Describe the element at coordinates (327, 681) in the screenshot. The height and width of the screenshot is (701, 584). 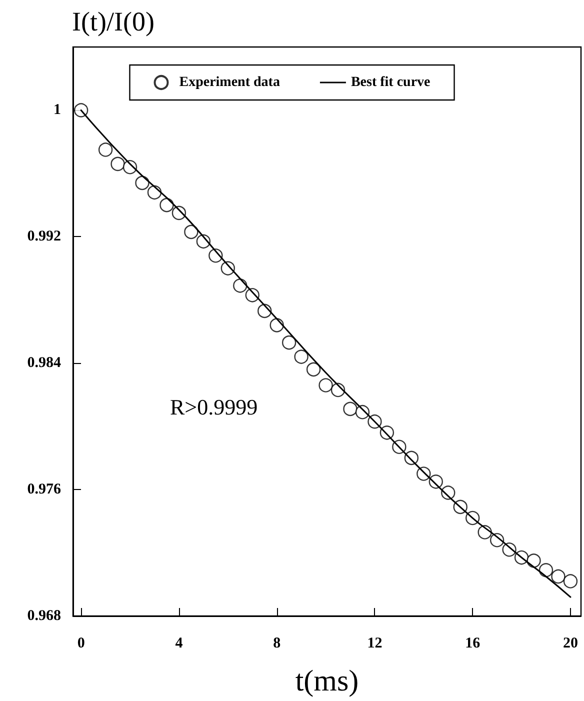
I see `x-axis-title: t(ms)` at that location.